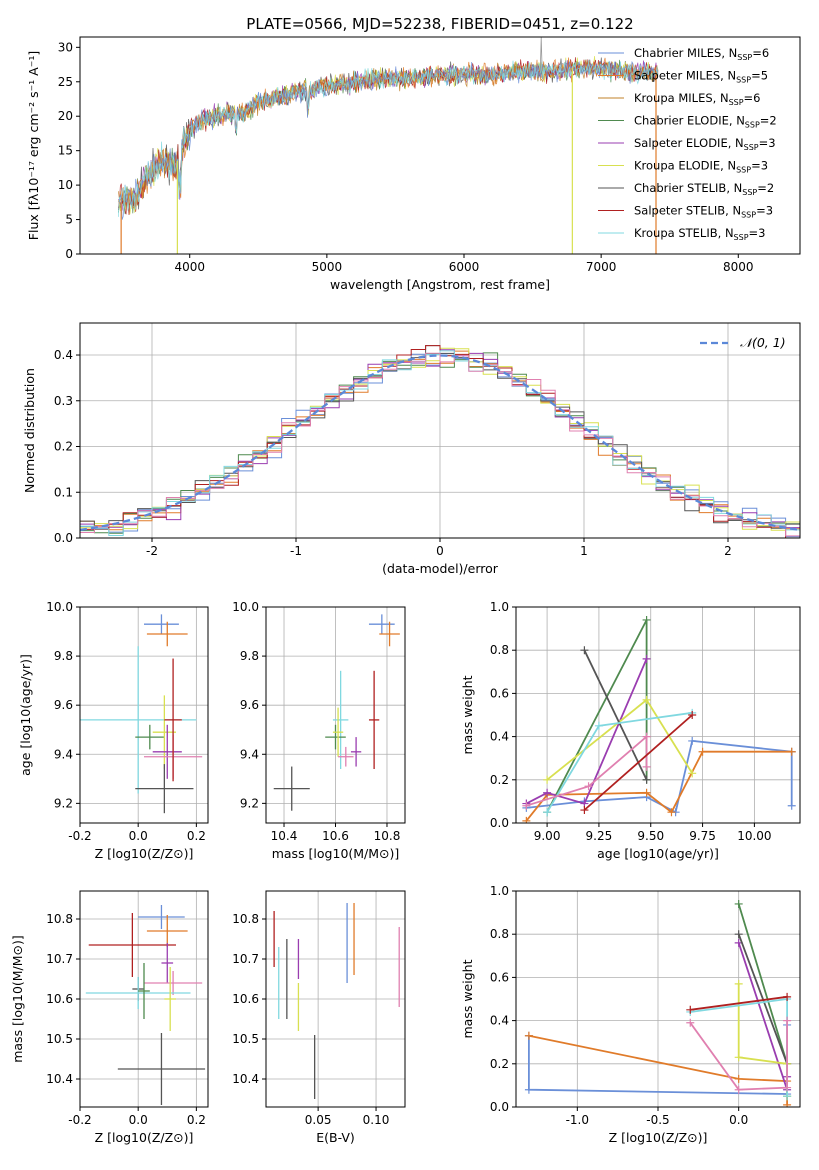 This screenshot has height=1170, width=819. What do you see at coordinates (65, 82) in the screenshot?
I see `y-tick-label: 25` at bounding box center [65, 82].